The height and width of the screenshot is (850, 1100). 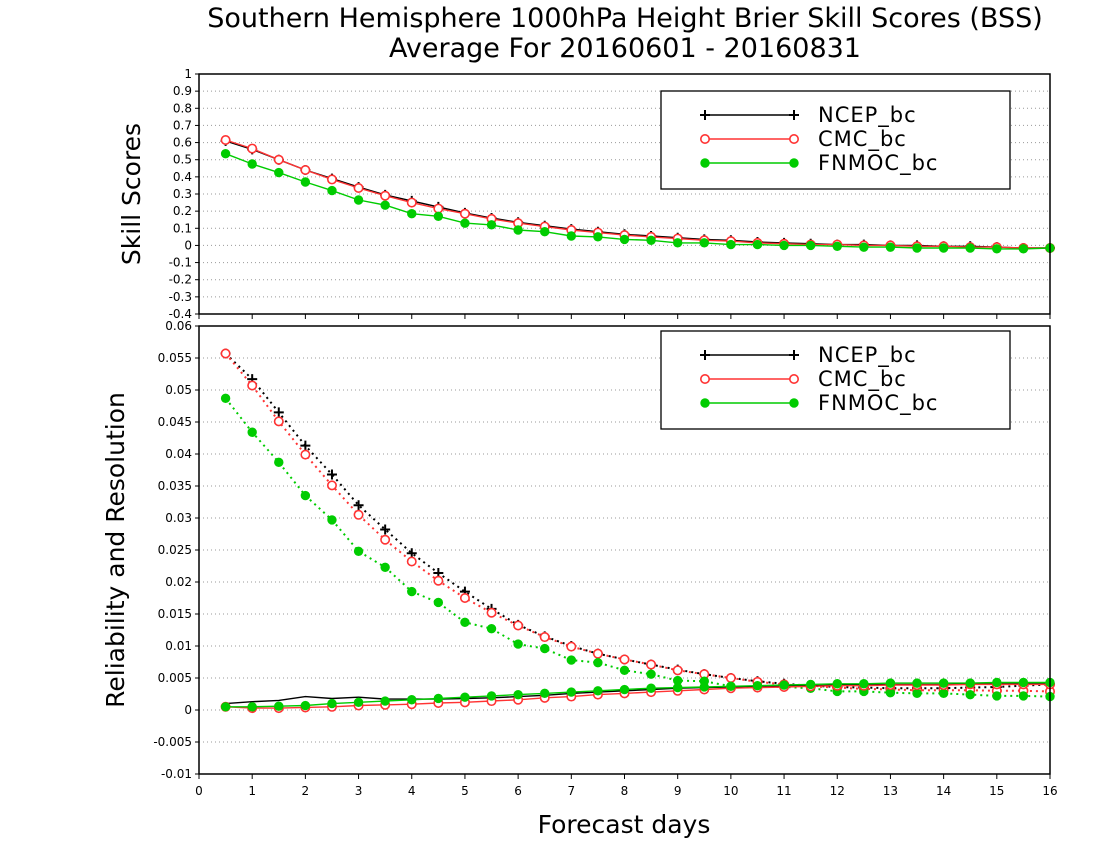 I want to click on legend-marker-FNMOC_bc, so click(x=794, y=403).